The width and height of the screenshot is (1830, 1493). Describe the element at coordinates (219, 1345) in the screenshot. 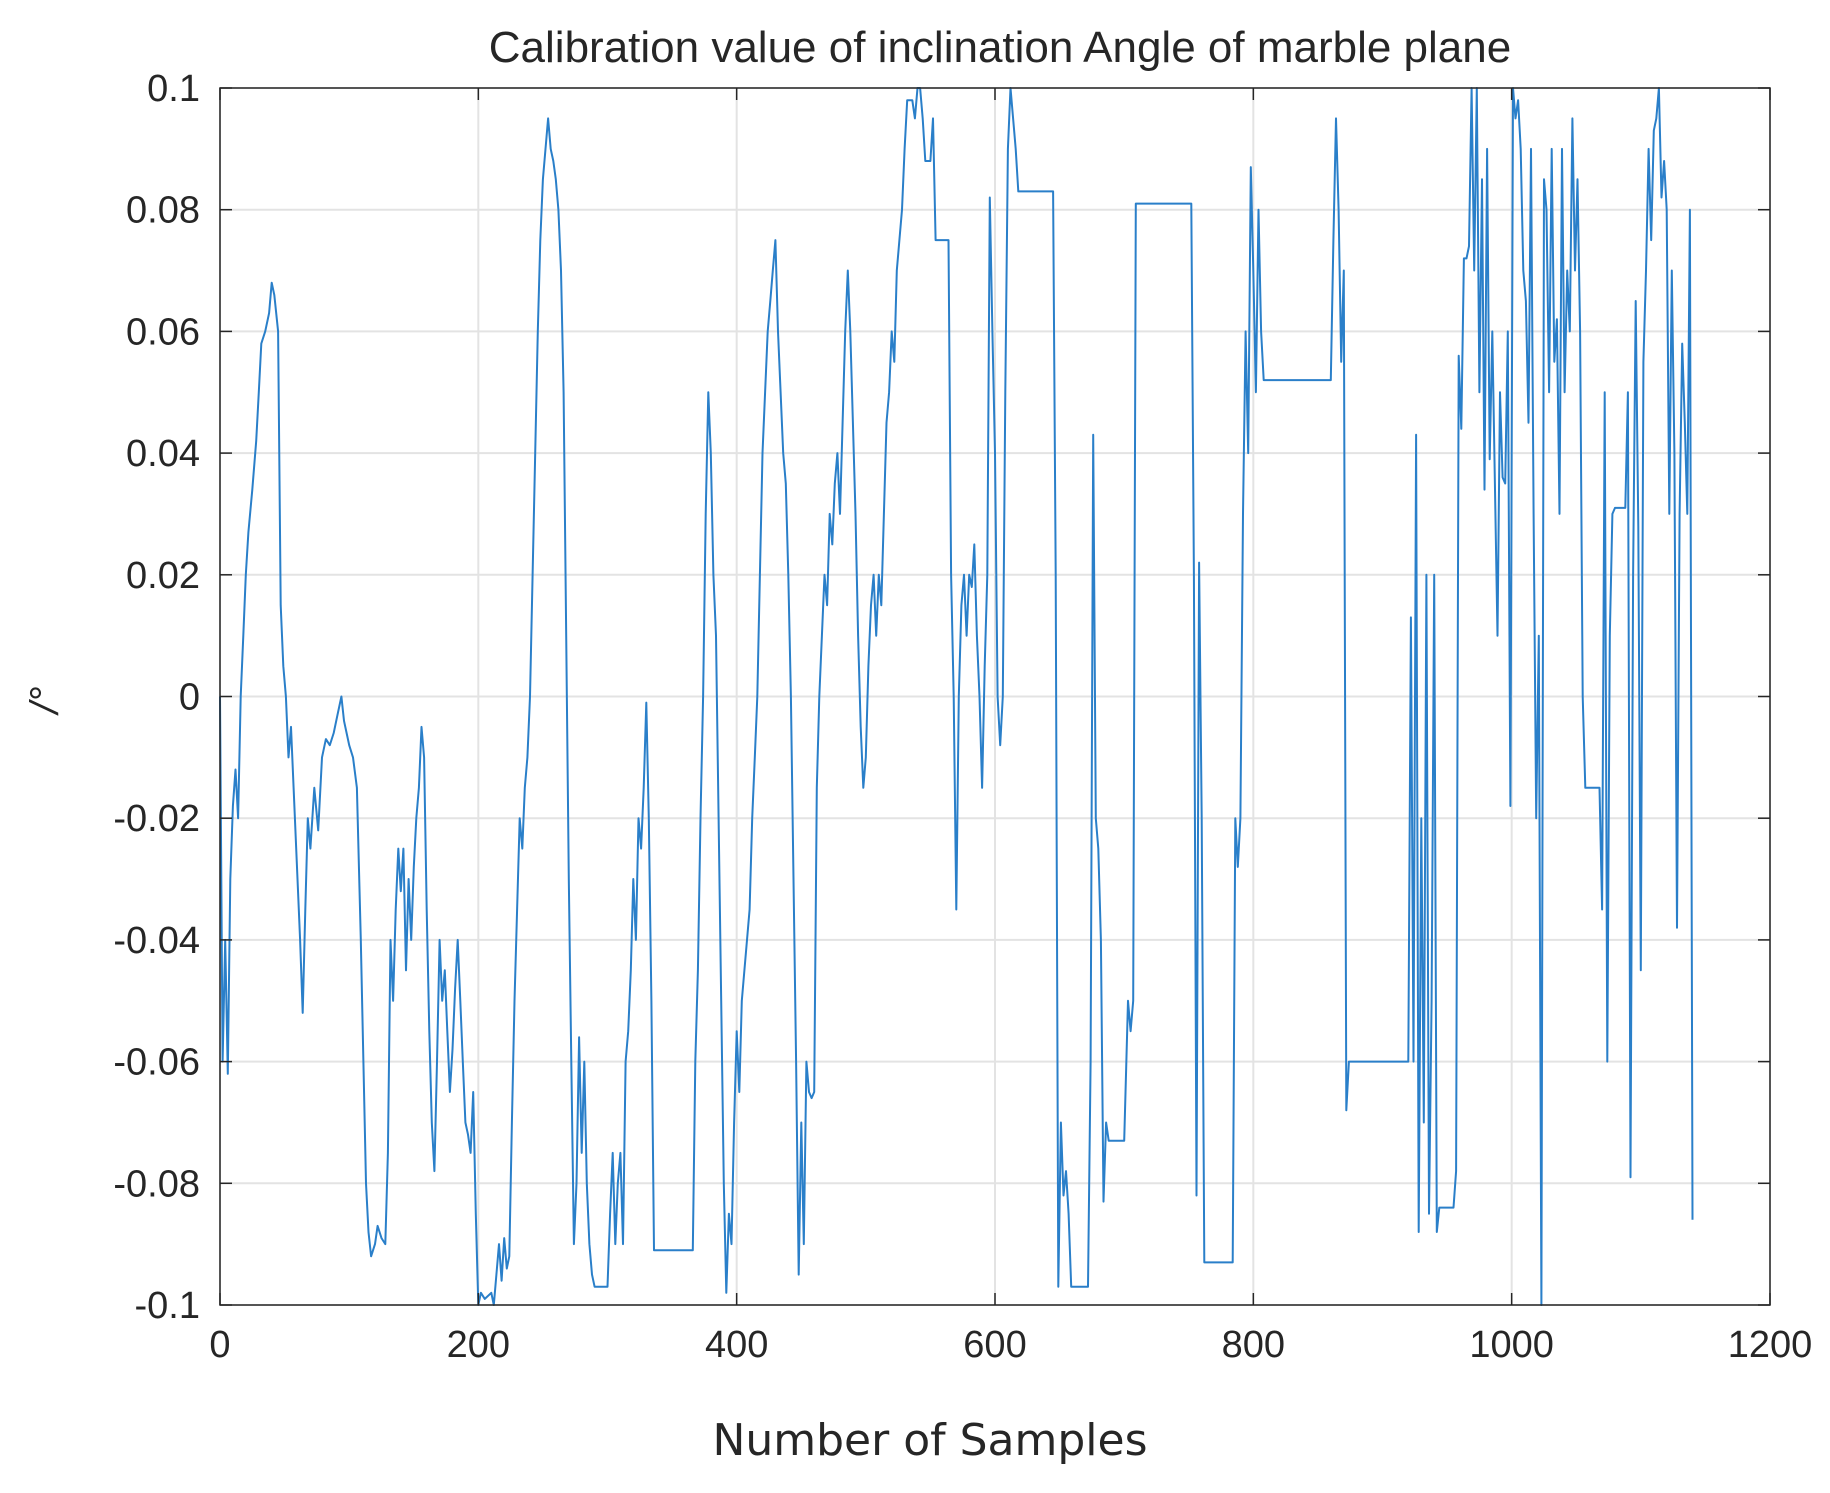

I see `x-tick-label: 0` at that location.